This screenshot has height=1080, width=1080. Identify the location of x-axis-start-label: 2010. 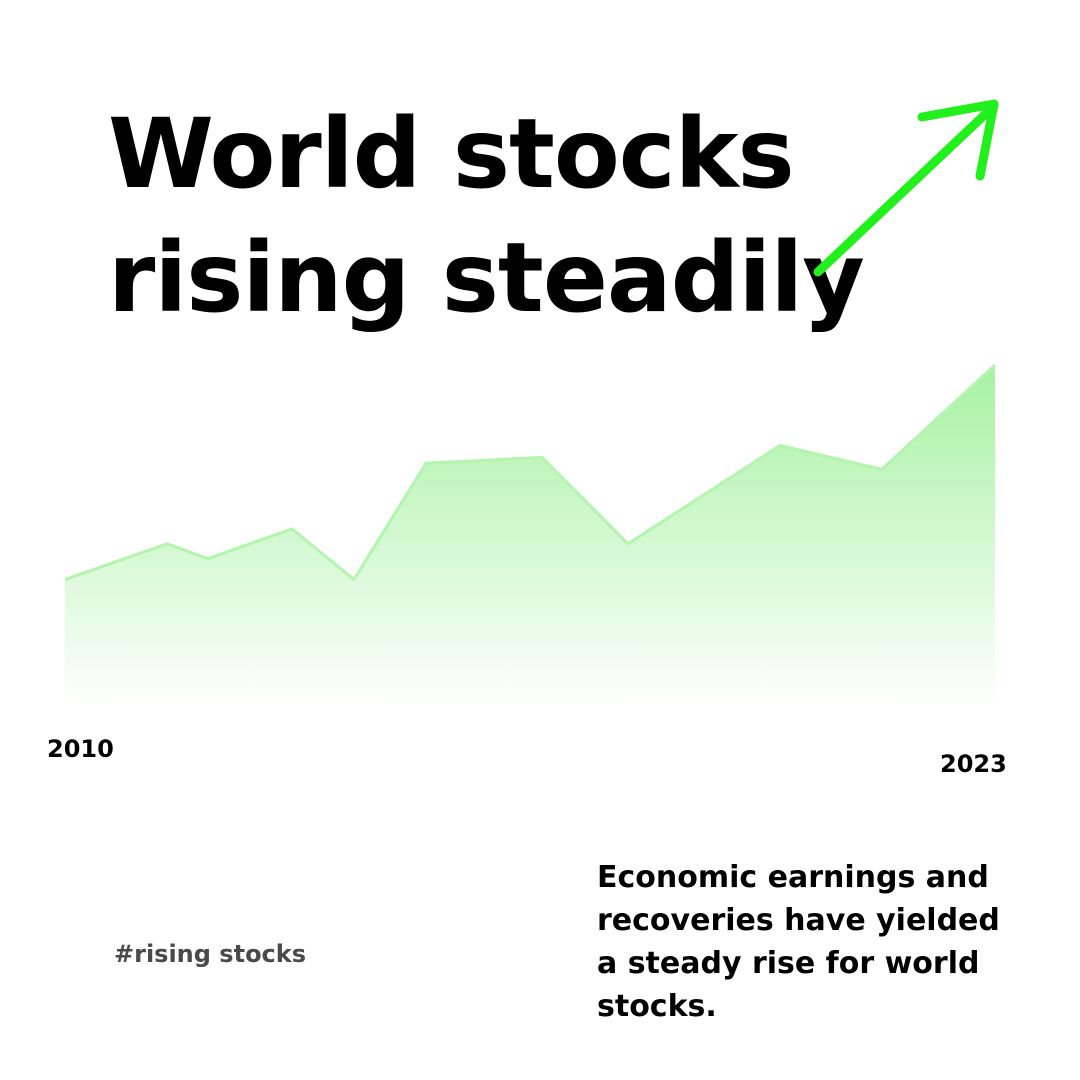
(80, 749).